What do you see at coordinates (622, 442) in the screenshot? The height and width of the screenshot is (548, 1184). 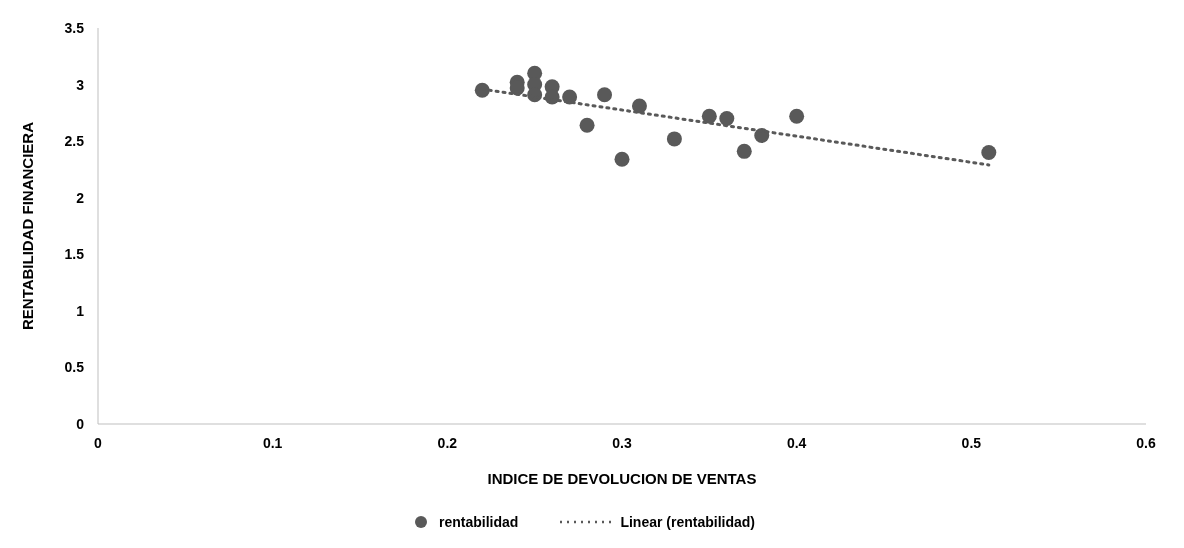 I see `x-tick-label: 0.3` at bounding box center [622, 442].